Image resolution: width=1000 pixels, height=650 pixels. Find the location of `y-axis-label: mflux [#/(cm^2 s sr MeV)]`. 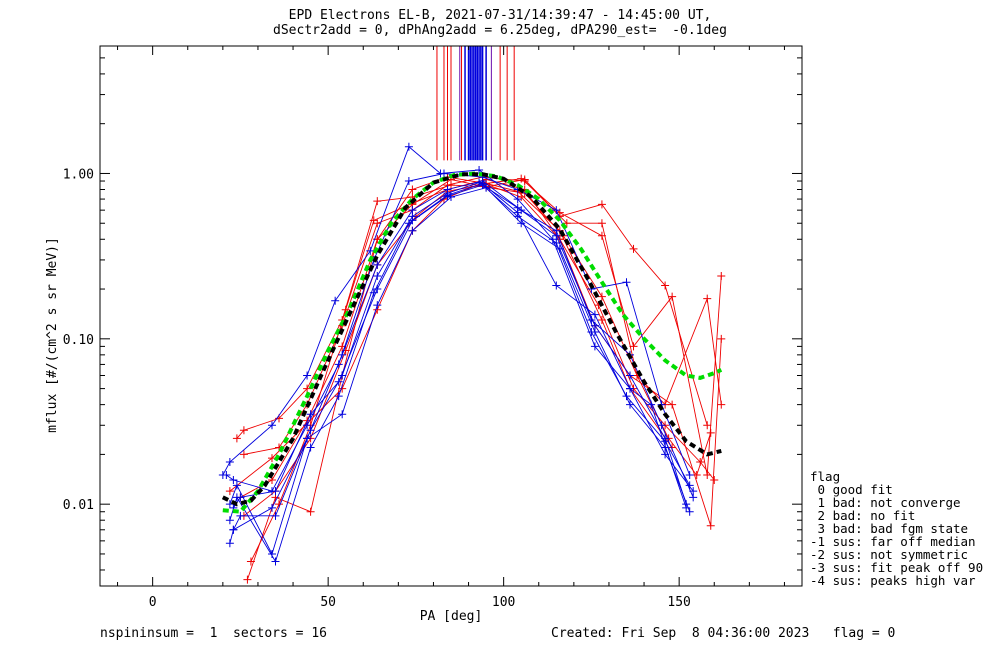

y-axis-label: mflux [#/(cm^2 s sr MeV)] is located at coordinates (52, 335).